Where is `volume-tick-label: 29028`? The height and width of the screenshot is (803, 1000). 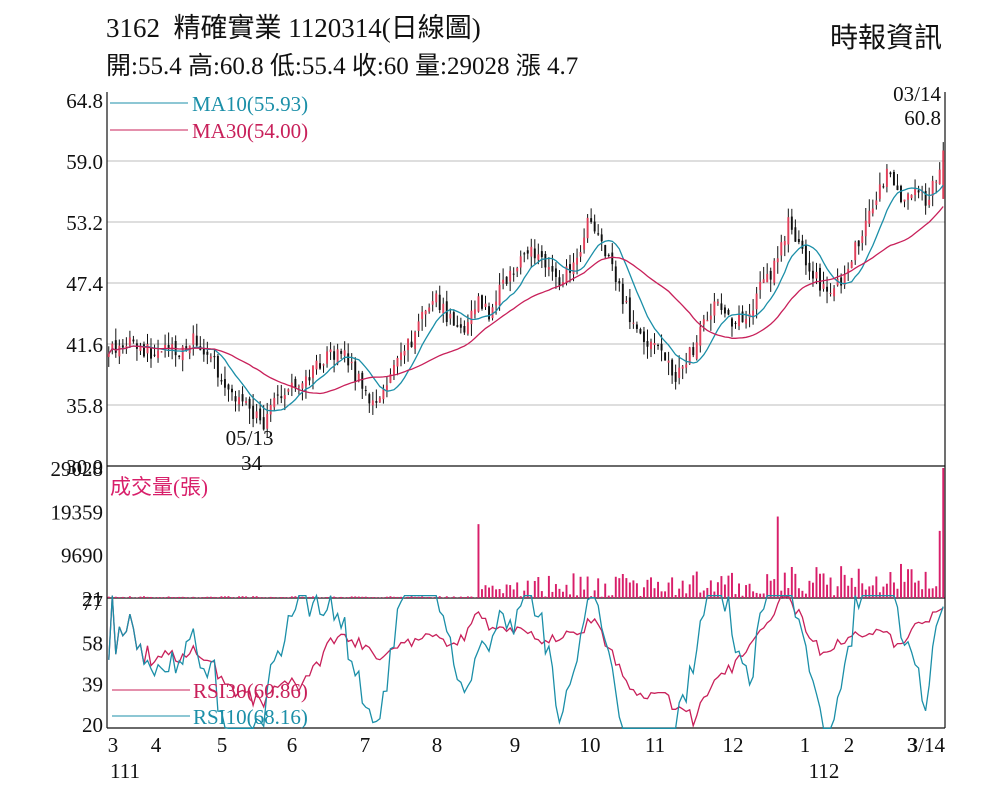
volume-tick-label: 29028 is located at coordinates (77, 469).